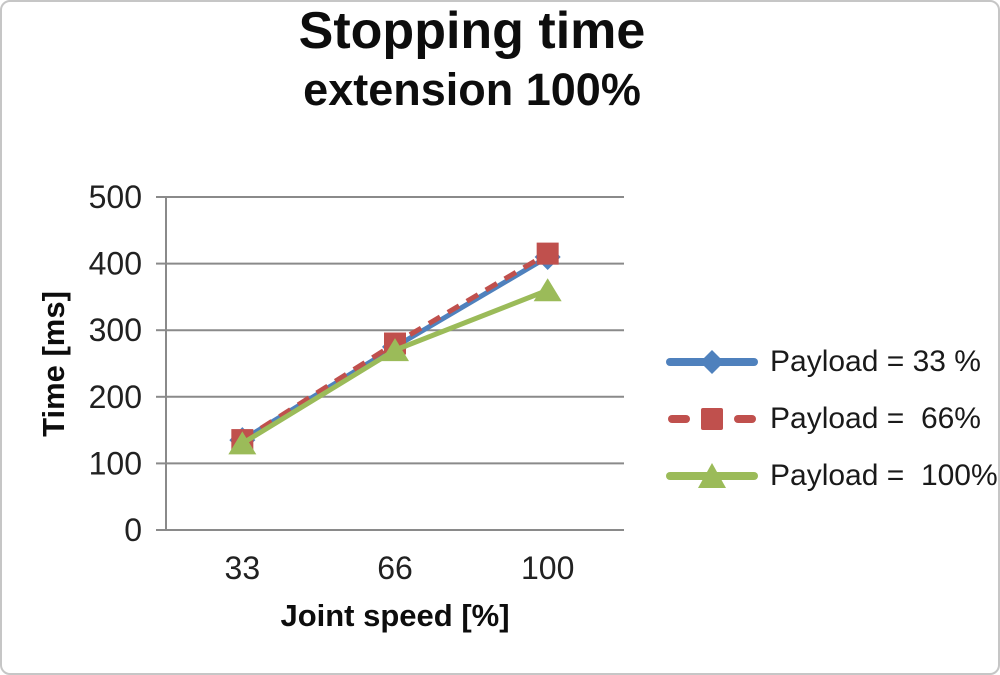 This screenshot has height=675, width=1000. What do you see at coordinates (472, 31) in the screenshot?
I see `chart-title: Stopping time` at bounding box center [472, 31].